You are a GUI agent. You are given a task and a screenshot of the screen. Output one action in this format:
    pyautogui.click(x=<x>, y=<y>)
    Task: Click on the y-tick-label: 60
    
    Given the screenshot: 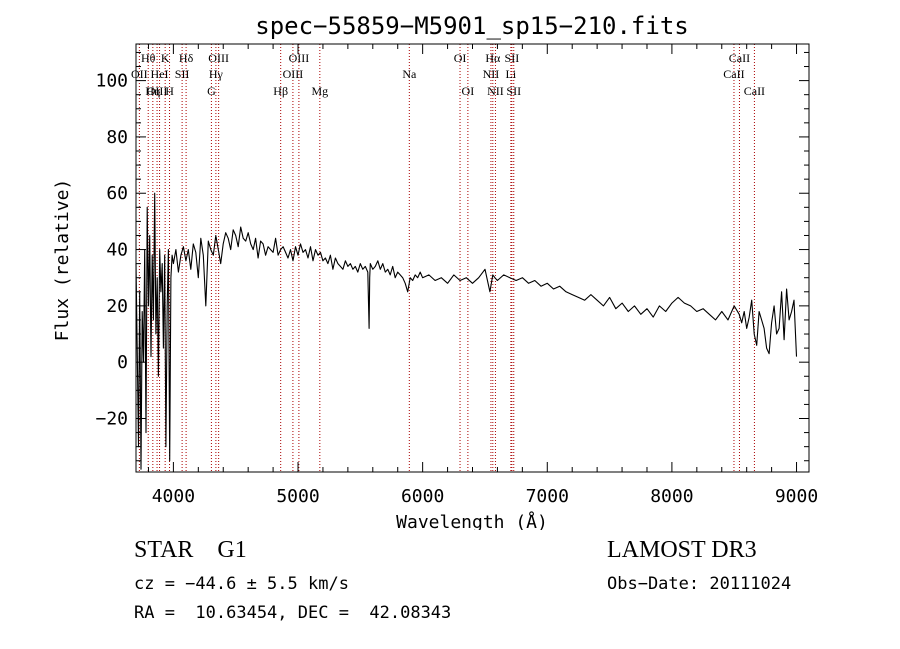 What is the action you would take?
    pyautogui.click(x=117, y=193)
    